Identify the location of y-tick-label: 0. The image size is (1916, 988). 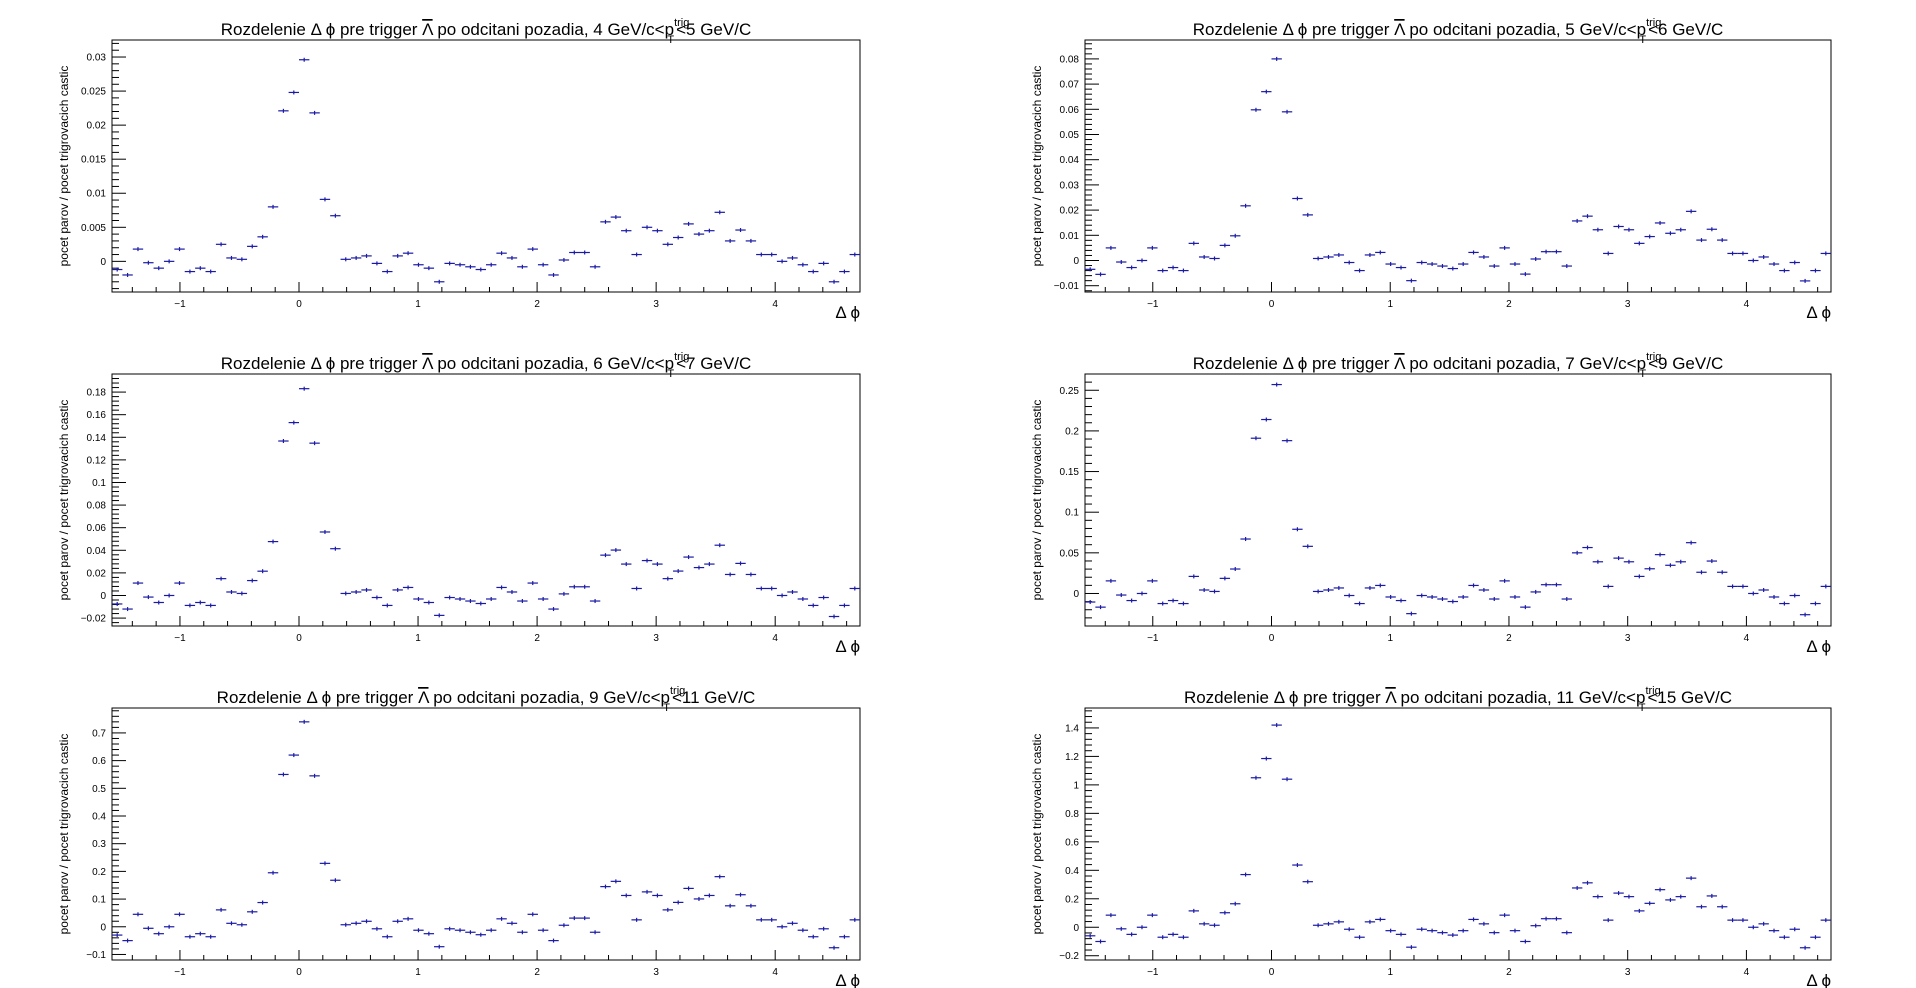
(103, 262).